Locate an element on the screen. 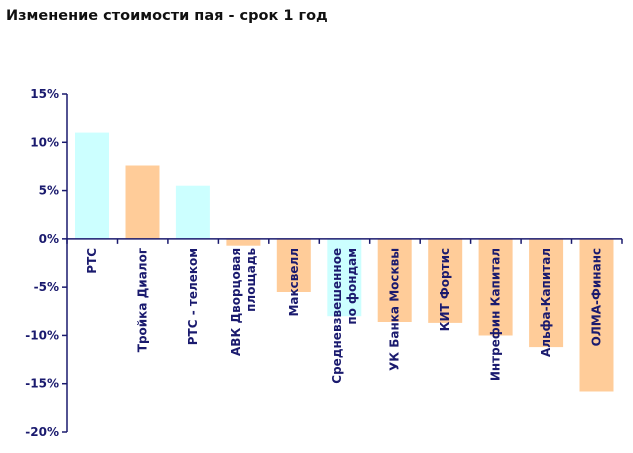 The width and height of the screenshot is (633, 453). category-label-line: УК Банка Москвы is located at coordinates (395, 309).